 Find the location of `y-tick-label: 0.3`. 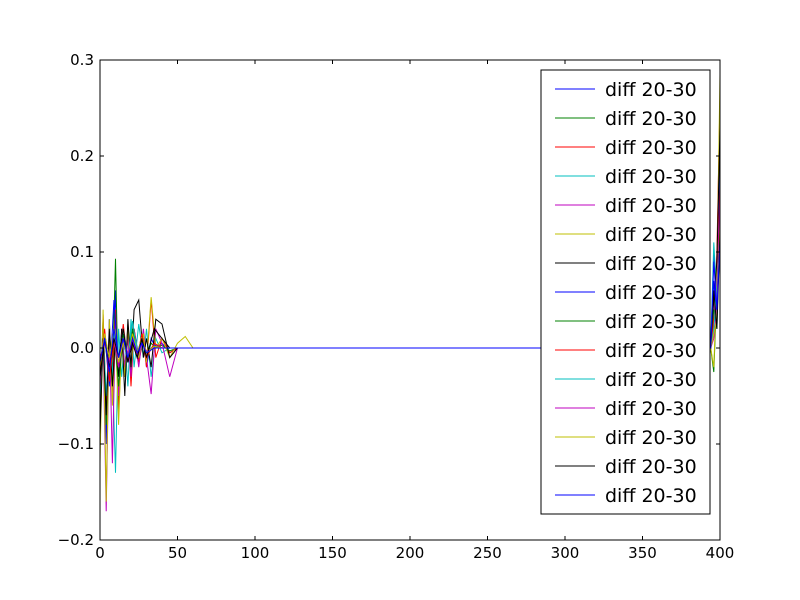

y-tick-label: 0.3 is located at coordinates (82, 60).